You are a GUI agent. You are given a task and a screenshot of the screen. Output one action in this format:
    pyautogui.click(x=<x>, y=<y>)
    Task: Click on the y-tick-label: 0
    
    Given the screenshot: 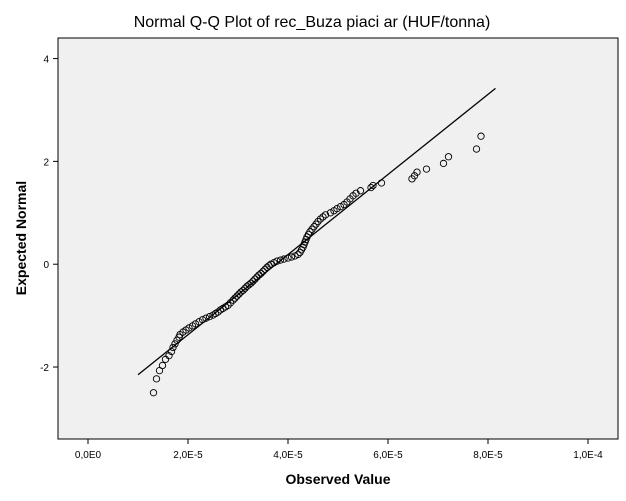 What is the action you would take?
    pyautogui.click(x=46, y=265)
    